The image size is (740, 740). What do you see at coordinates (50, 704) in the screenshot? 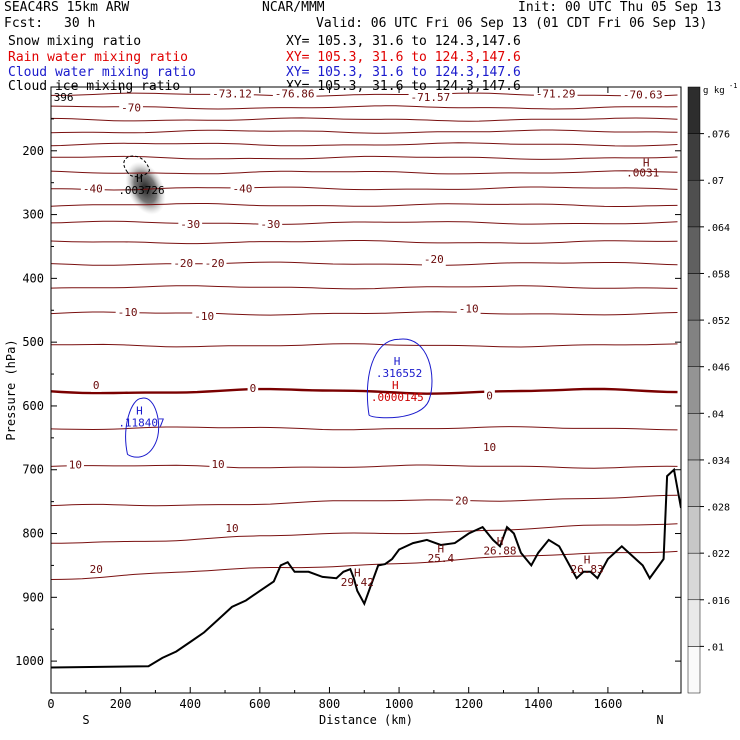
I see `x-tick-label: 0` at bounding box center [50, 704].